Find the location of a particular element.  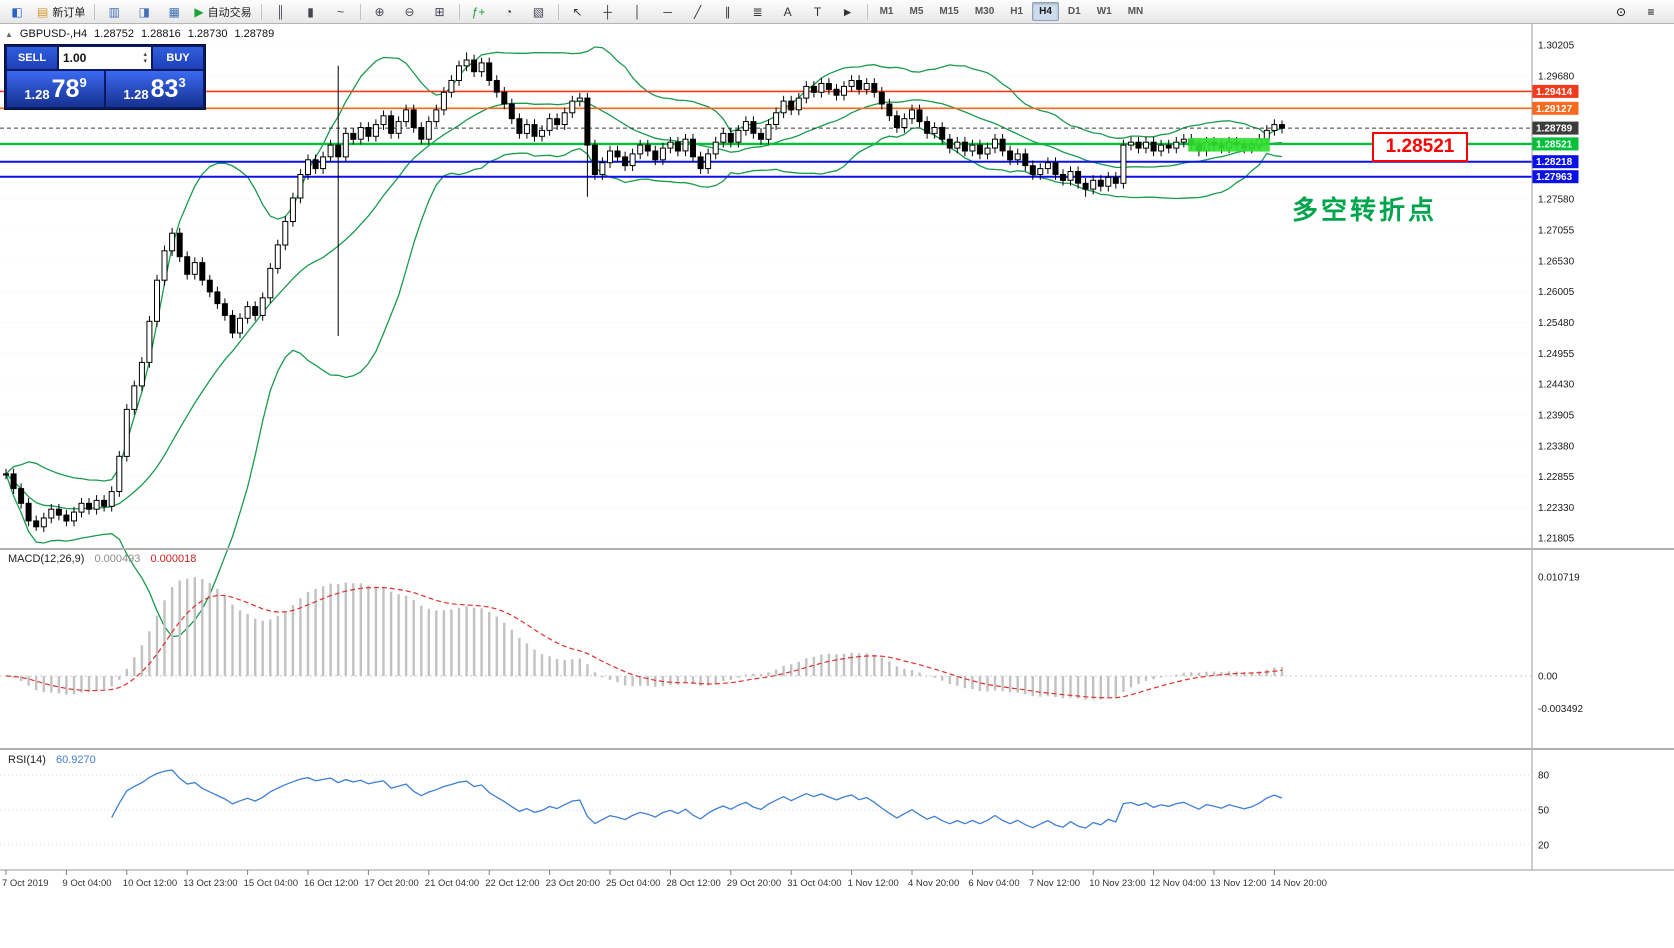

line-chart-icon: ~ is located at coordinates (341, 11).